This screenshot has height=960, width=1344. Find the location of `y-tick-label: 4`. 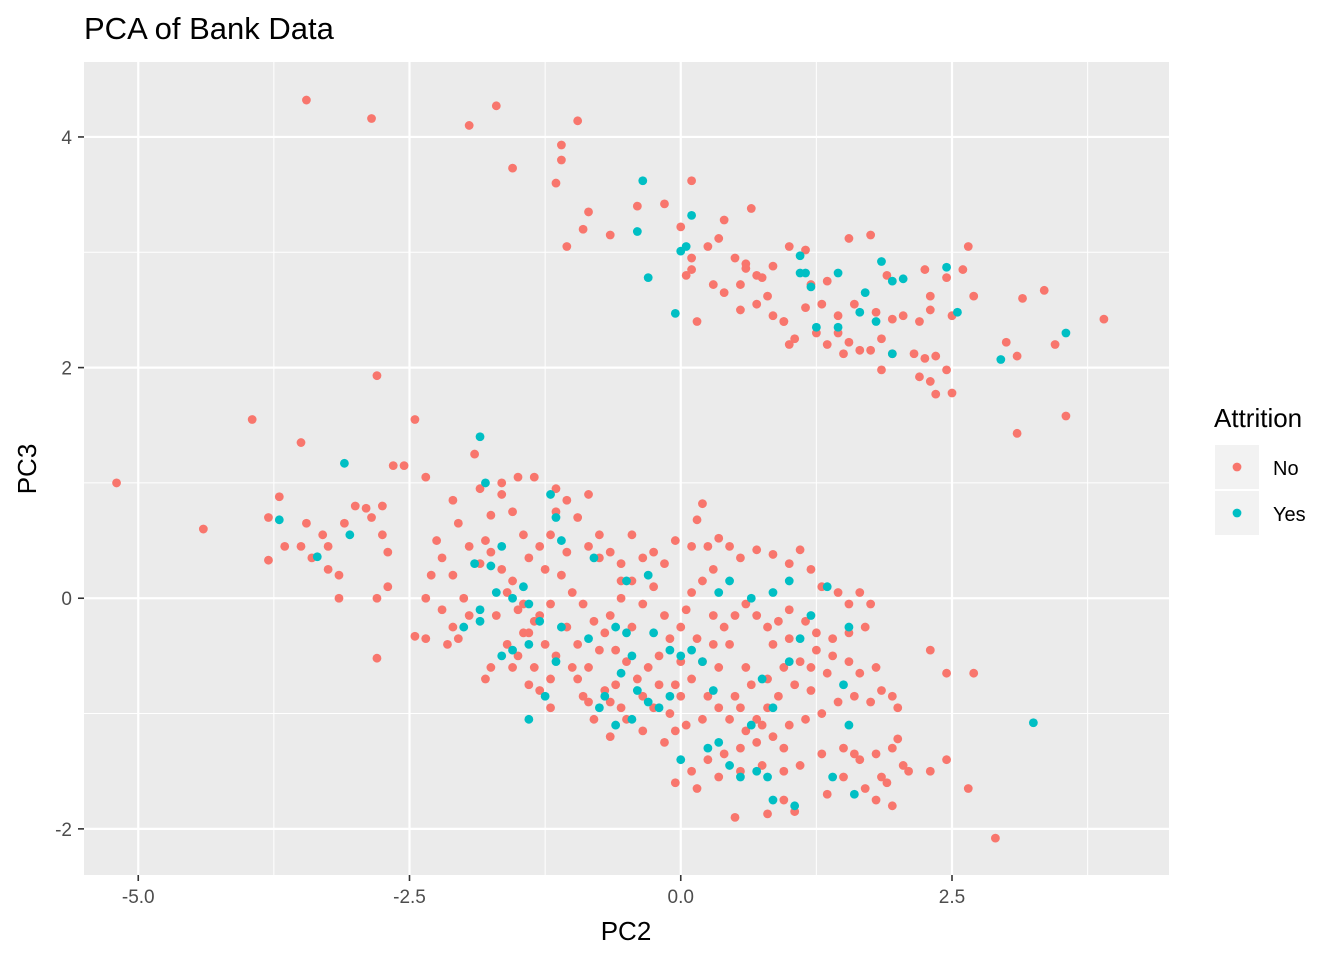

y-tick-label: 4 is located at coordinates (66, 138).